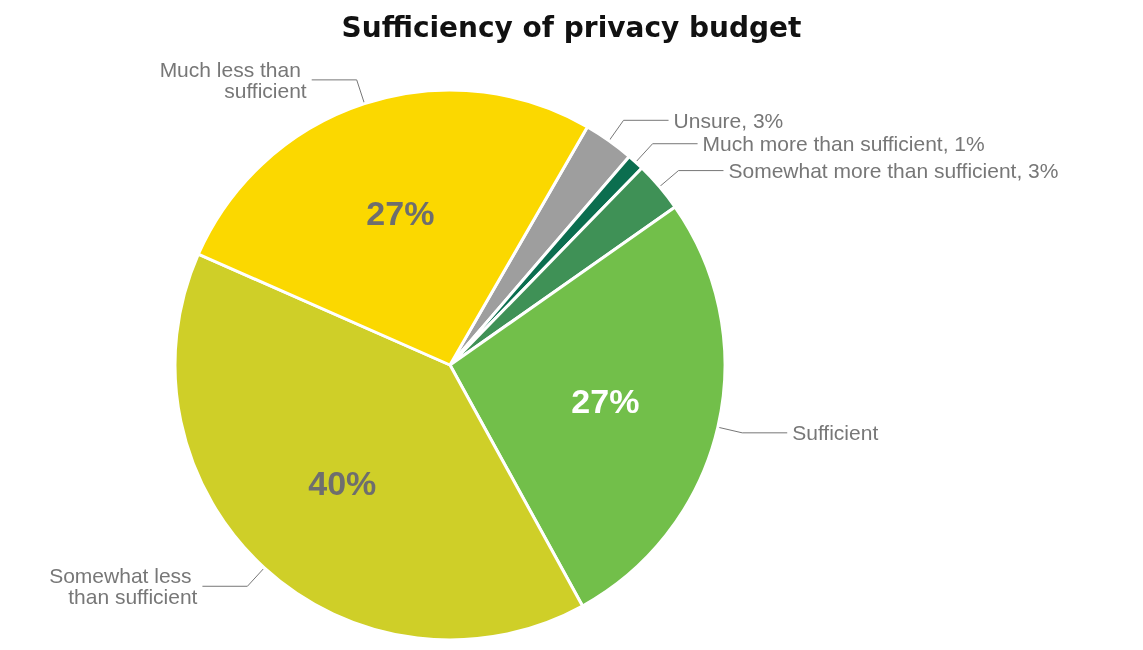 Image resolution: width=1143 pixels, height=650 pixels. I want to click on slice-label: Somewhat less than sufficient, so click(123, 586).